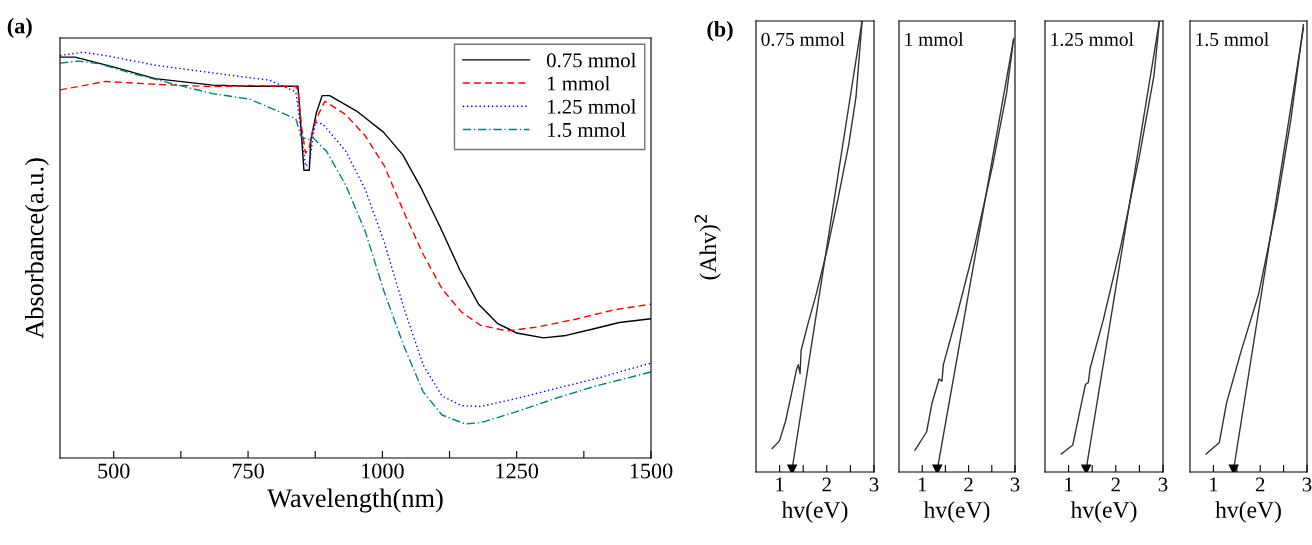 This screenshot has width=1312, height=545. What do you see at coordinates (517, 471) in the screenshot?
I see `x-tick-label: 1250` at bounding box center [517, 471].